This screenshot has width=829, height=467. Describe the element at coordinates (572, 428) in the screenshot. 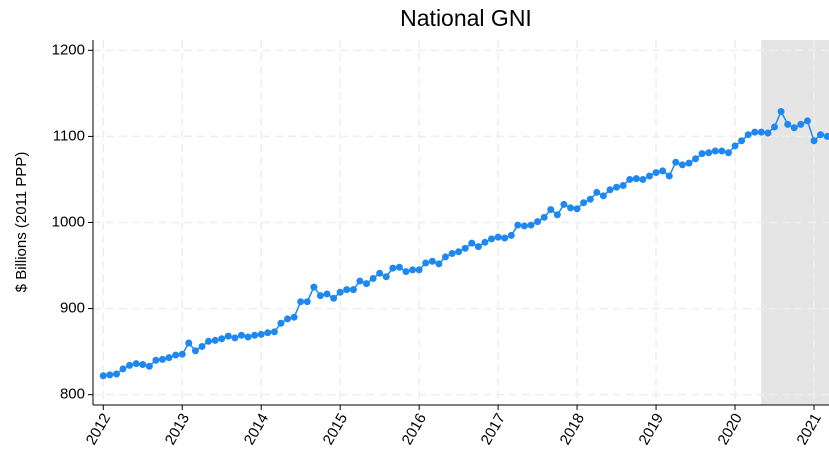

I see `x-tick-label: 2018` at that location.